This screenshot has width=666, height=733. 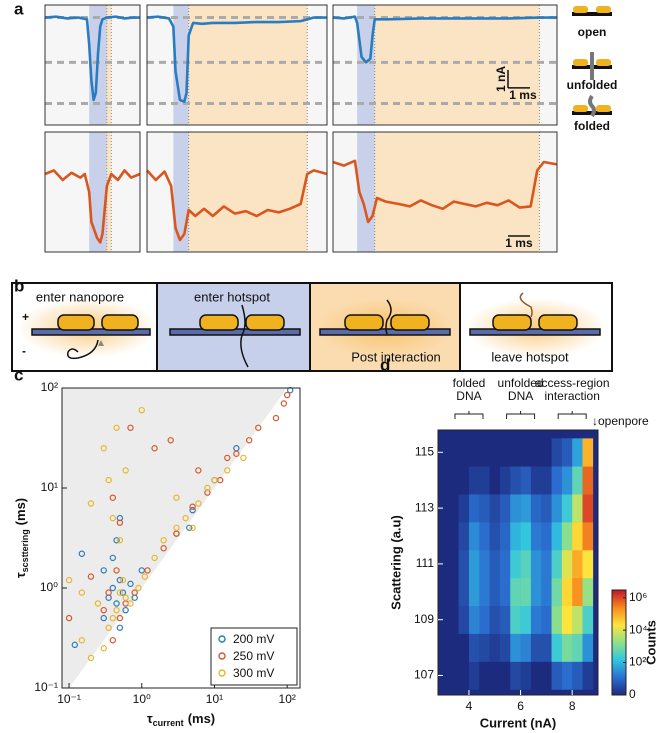 I want to click on panel-label: b, so click(x=19, y=285).